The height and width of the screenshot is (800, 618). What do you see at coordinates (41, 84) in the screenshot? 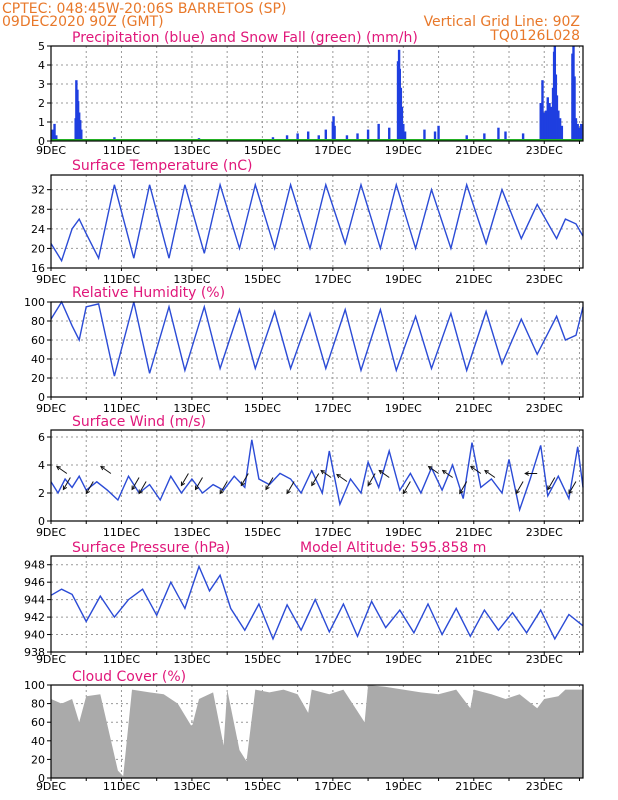
I see `y-tick-label: 3` at bounding box center [41, 84].